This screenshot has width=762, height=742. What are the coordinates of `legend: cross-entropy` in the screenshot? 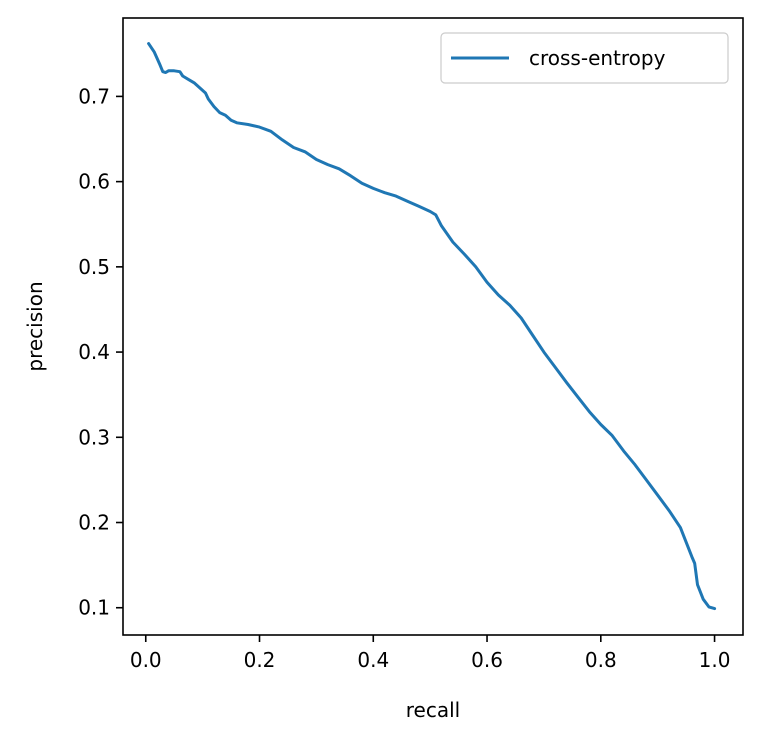 It's located at (584, 58).